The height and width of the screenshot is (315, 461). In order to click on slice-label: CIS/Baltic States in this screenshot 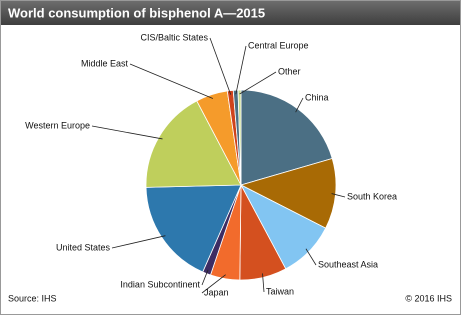, I will do `click(174, 37)`.